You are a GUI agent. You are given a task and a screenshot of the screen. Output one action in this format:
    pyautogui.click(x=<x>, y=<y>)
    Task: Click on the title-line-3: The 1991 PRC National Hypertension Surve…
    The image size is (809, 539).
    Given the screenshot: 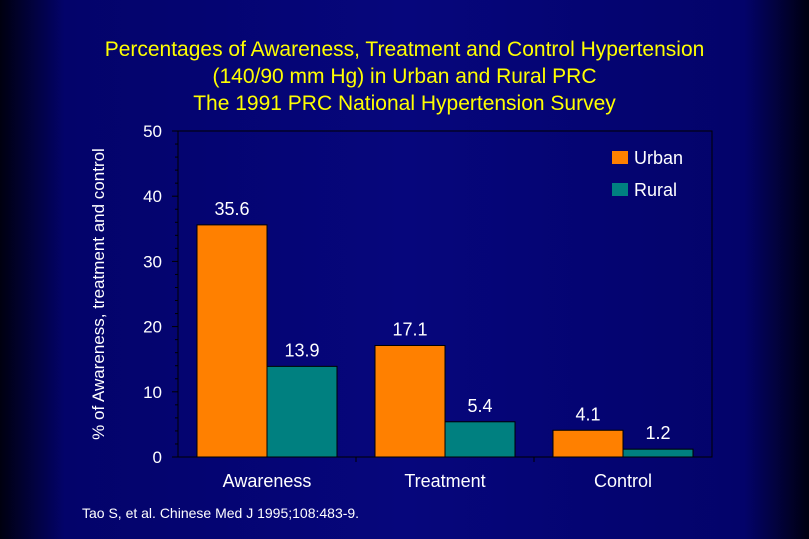 What is the action you would take?
    pyautogui.click(x=404, y=103)
    